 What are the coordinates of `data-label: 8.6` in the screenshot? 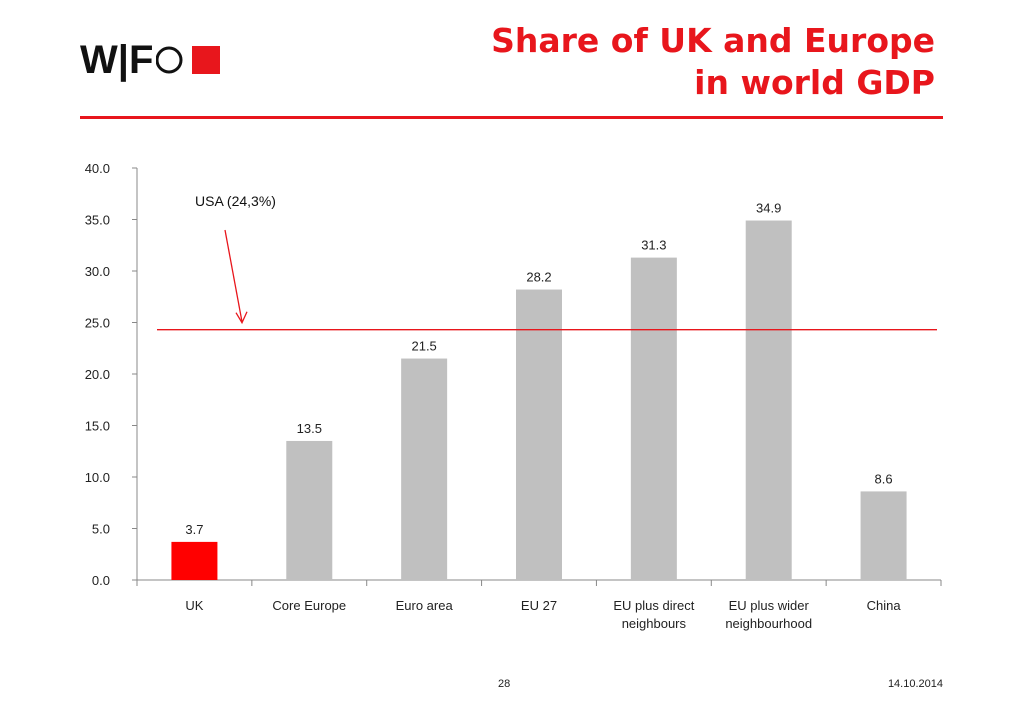 It's located at (884, 478).